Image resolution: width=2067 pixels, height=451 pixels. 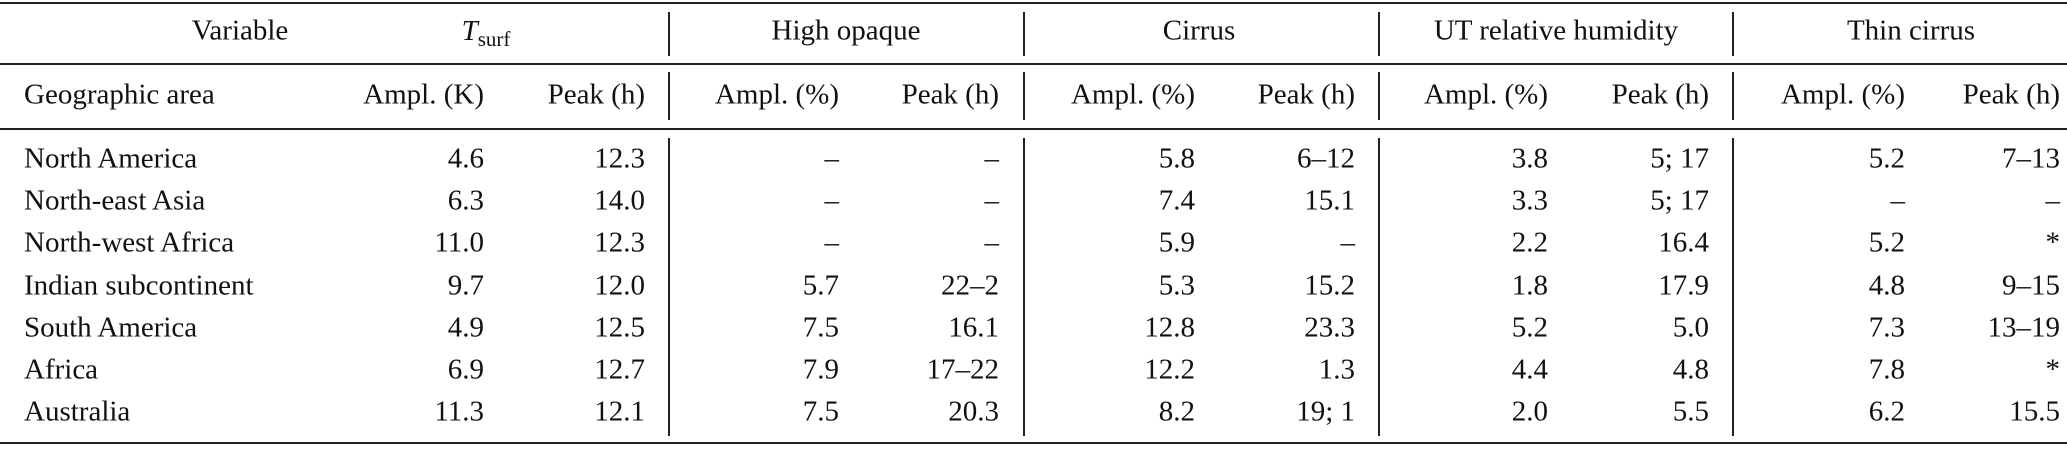 What do you see at coordinates (1177, 159) in the screenshot?
I see `cell: 5.8` at bounding box center [1177, 159].